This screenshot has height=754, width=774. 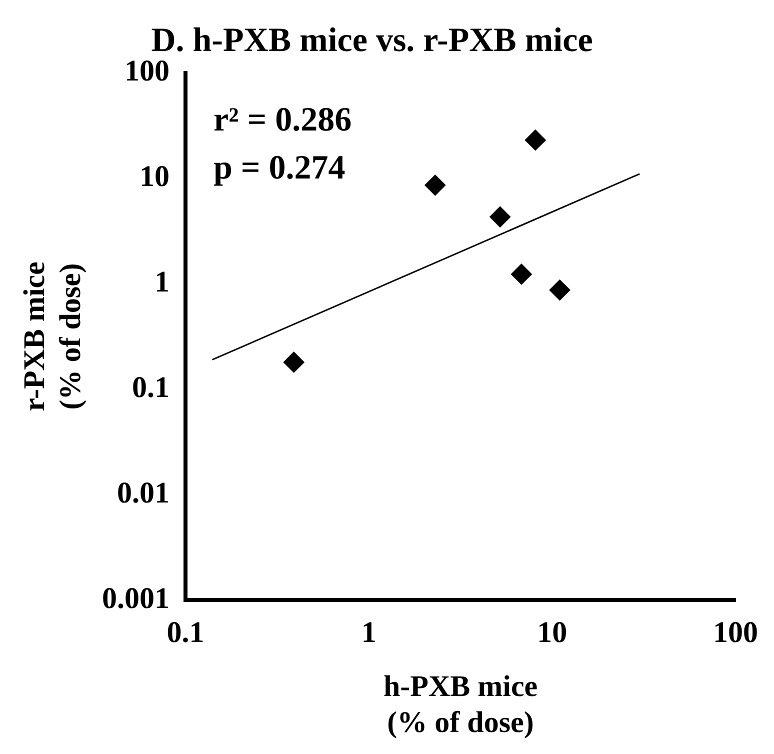 I want to click on annotation: r² = 0.286, so click(x=283, y=120).